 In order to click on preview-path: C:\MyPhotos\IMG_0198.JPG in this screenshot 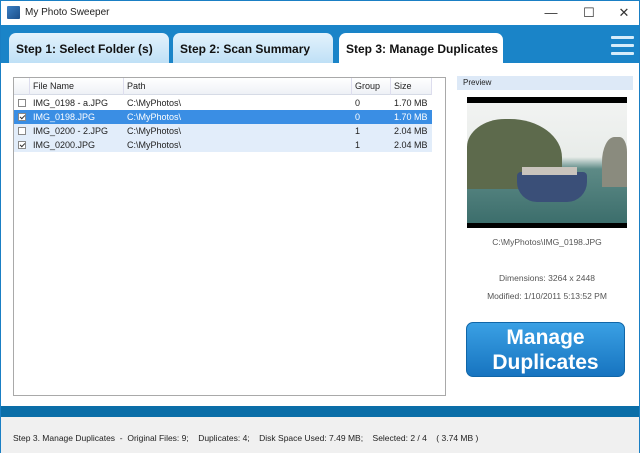, I will do `click(547, 242)`.